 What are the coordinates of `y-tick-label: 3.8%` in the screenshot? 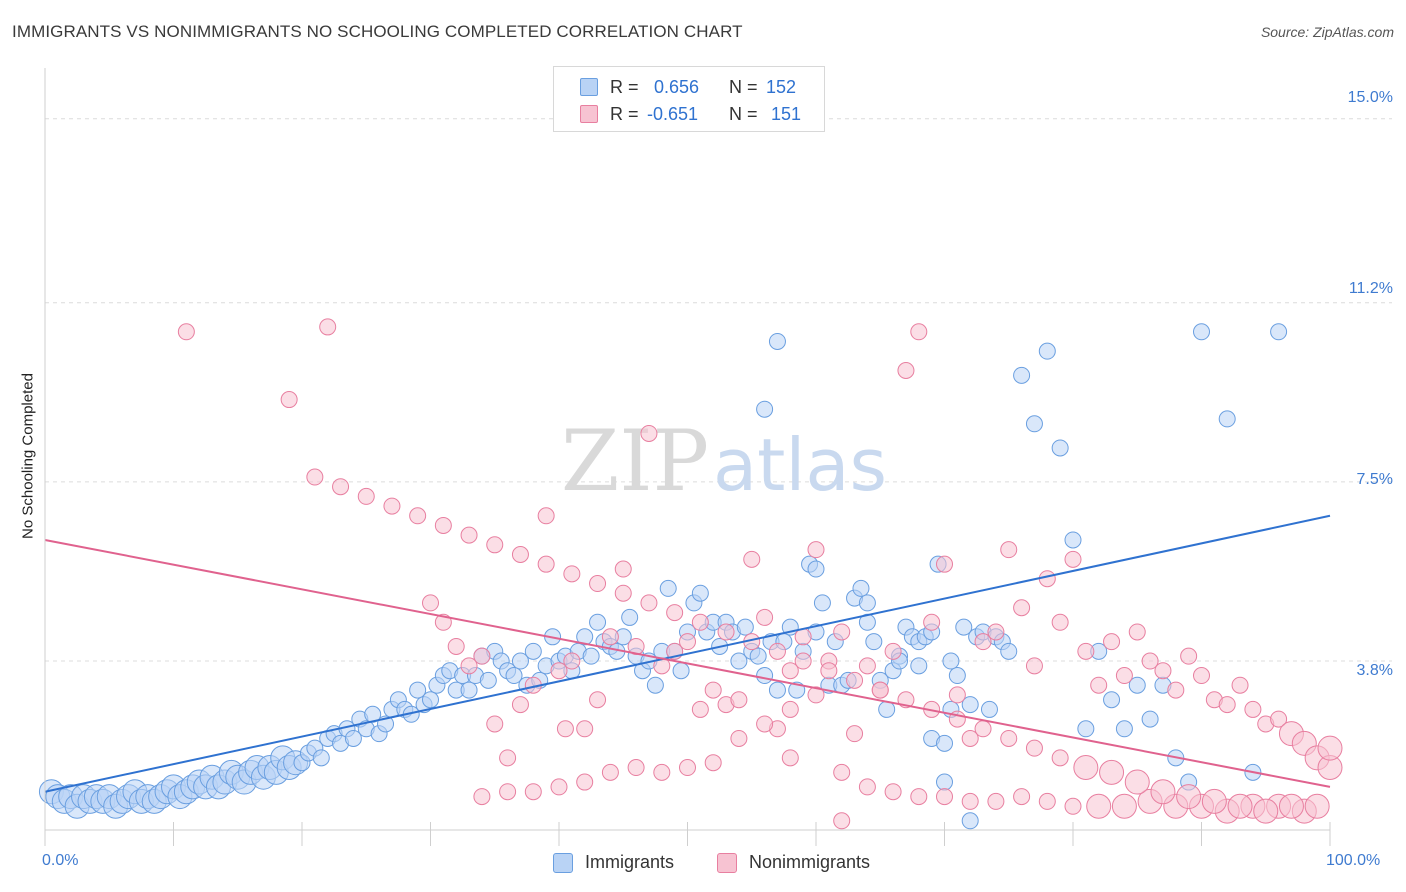 It's located at (1374, 670).